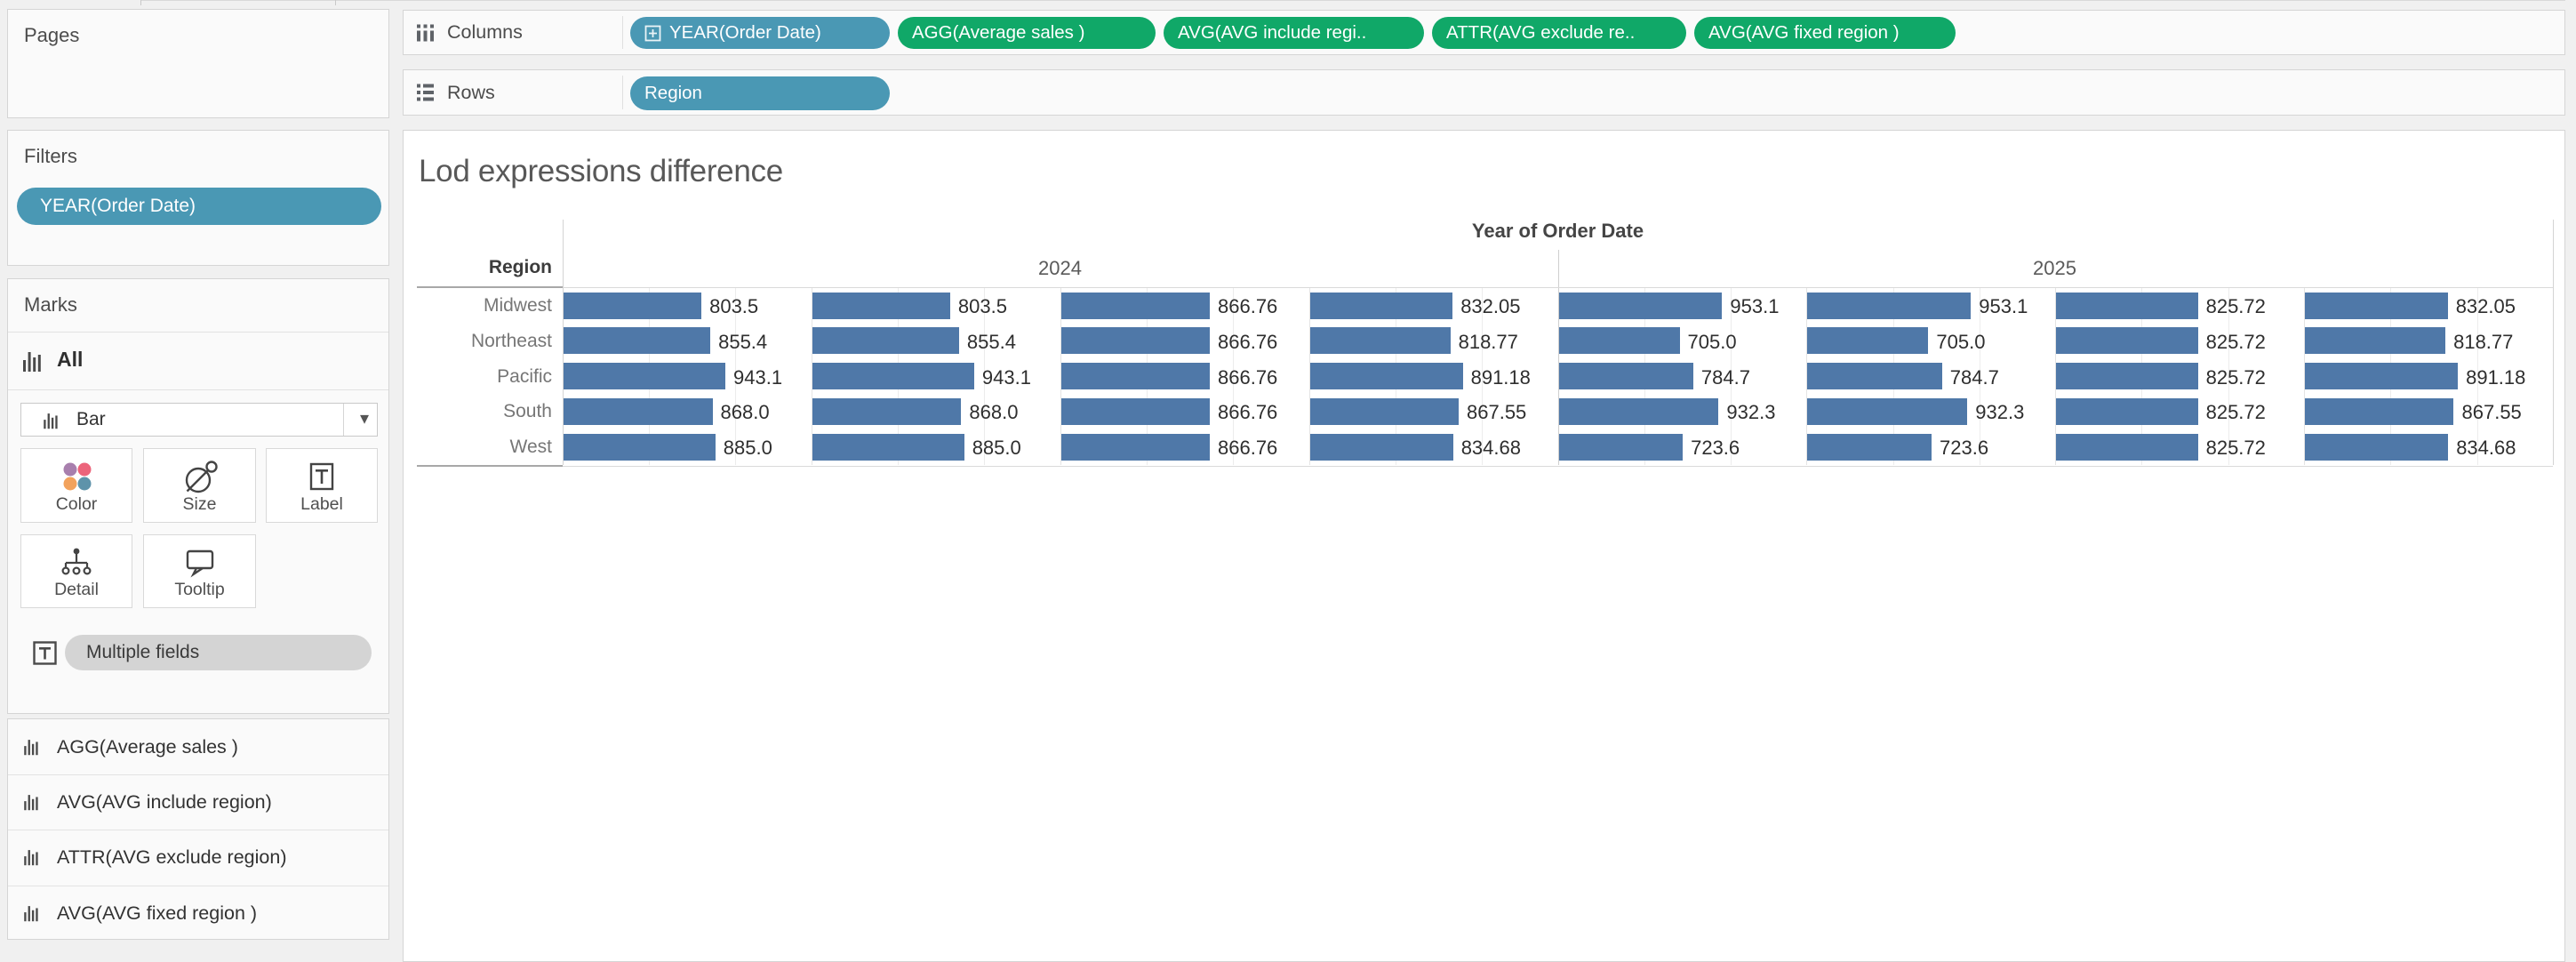 The image size is (2576, 962). I want to click on bar-value-label: 943.1, so click(758, 377).